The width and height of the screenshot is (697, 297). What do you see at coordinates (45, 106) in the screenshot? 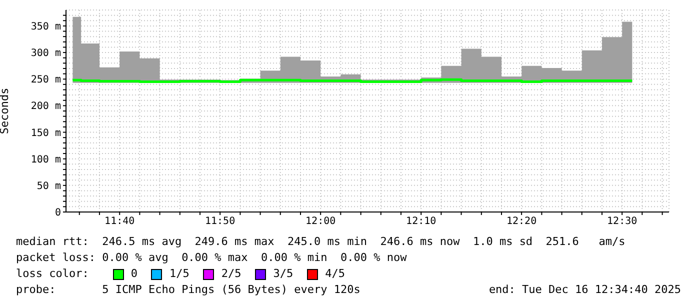
I see `y-tick-label: 200 m` at bounding box center [45, 106].